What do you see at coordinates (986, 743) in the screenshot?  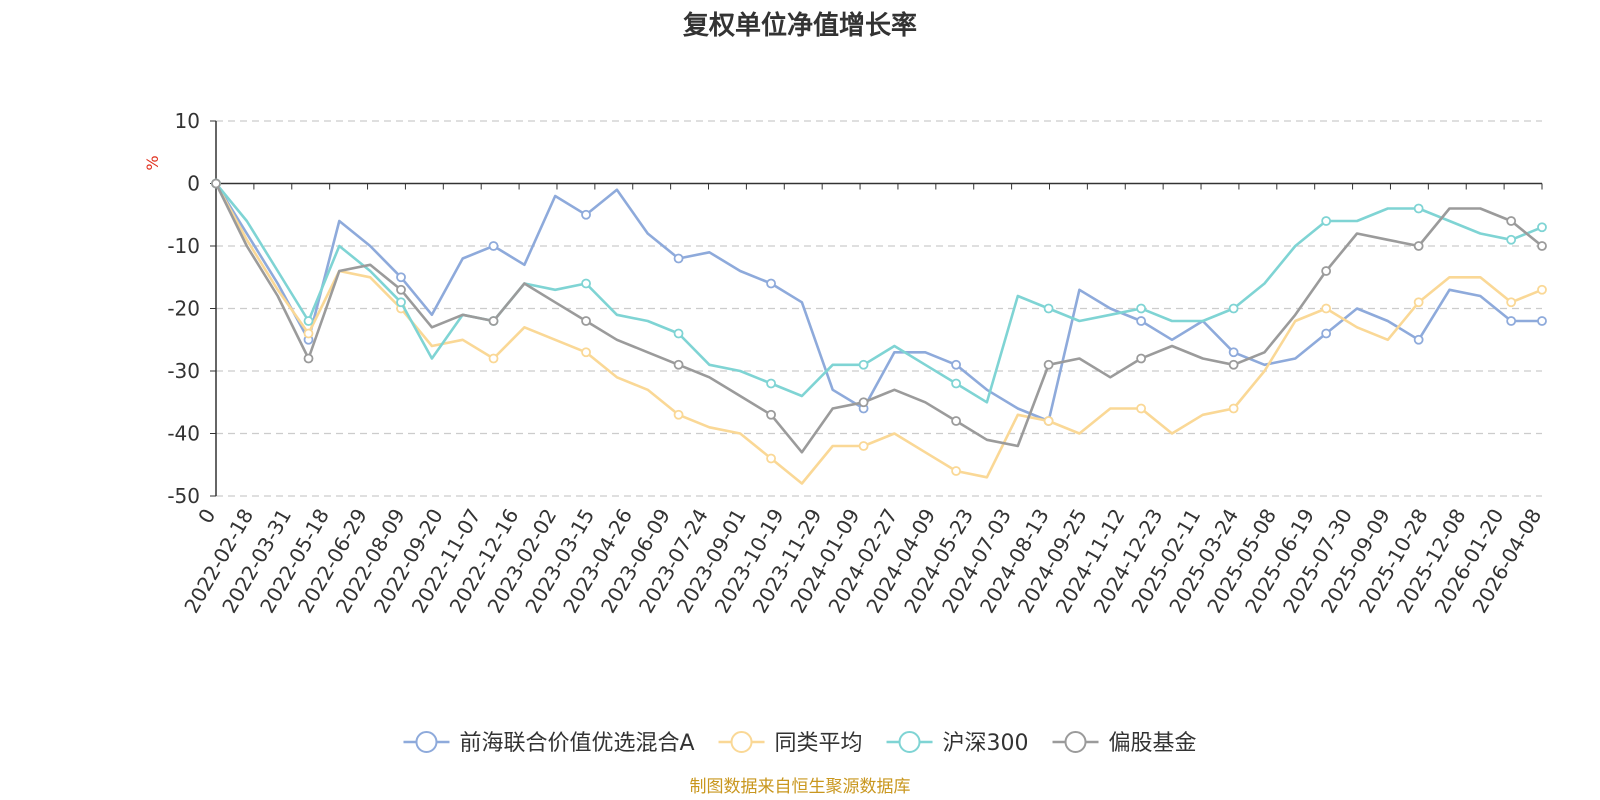 I see `legend-label: 沪深300` at bounding box center [986, 743].